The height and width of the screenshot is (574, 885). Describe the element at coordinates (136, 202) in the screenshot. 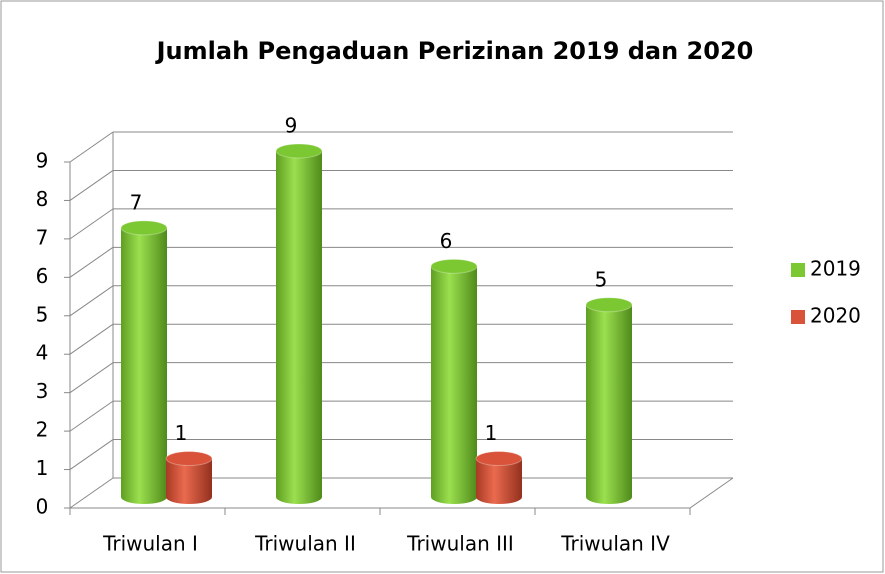

I see `data-label: 7` at that location.